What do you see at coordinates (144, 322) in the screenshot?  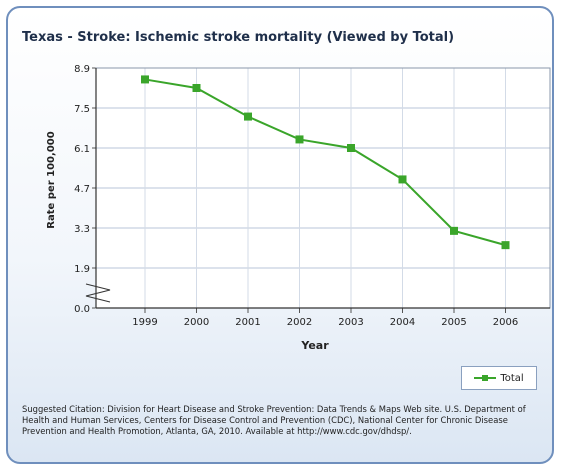 I see `x-tick-label: 1999` at bounding box center [144, 322].